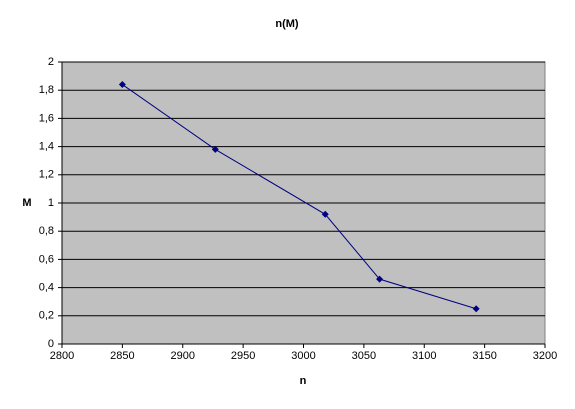 Image resolution: width=575 pixels, height=409 pixels. Describe the element at coordinates (46, 316) in the screenshot. I see `y-tick-label: 0,2` at that location.